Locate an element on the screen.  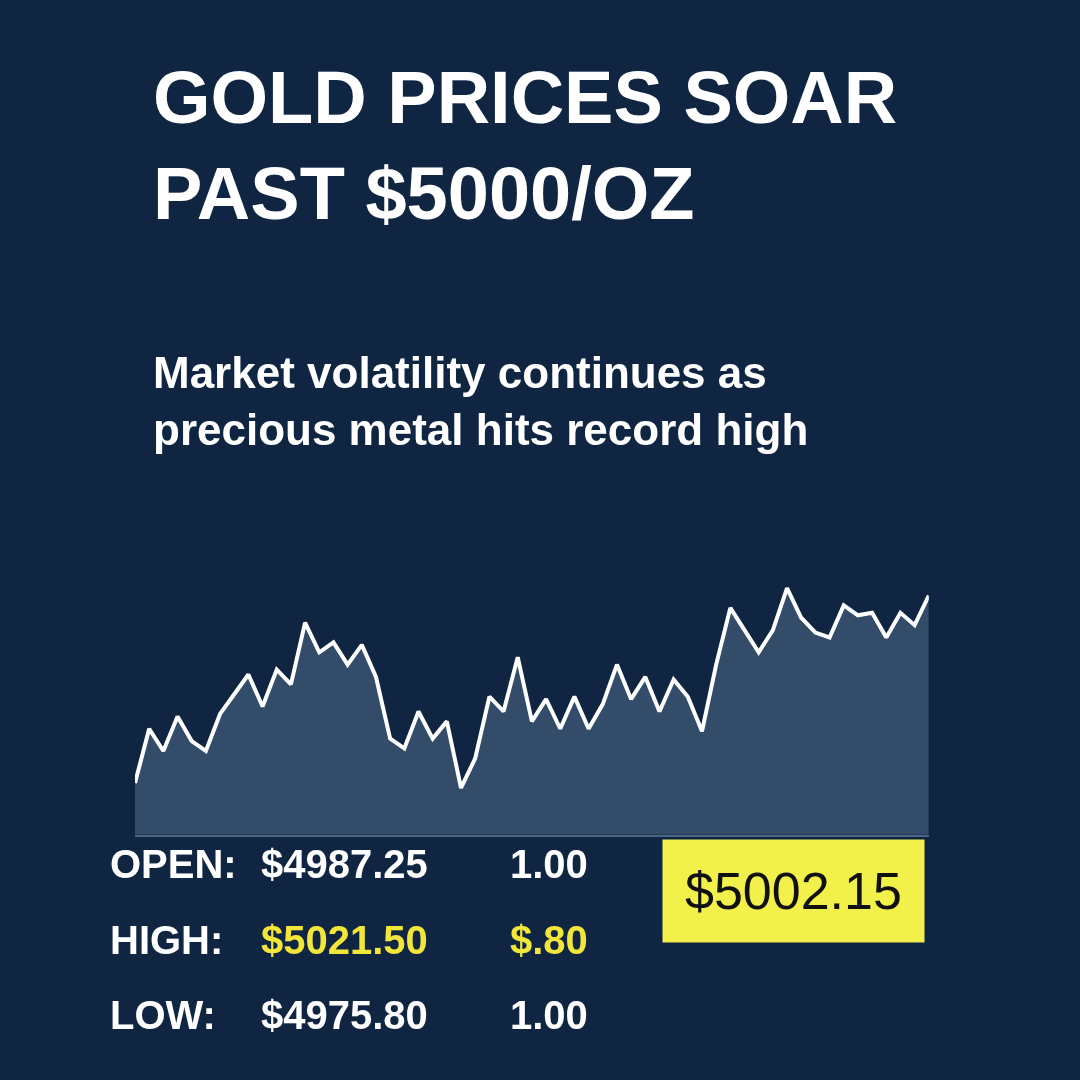
chart-title: GOLD PRICES SOAR PAST $5000/OZ is located at coordinates (525, 146).